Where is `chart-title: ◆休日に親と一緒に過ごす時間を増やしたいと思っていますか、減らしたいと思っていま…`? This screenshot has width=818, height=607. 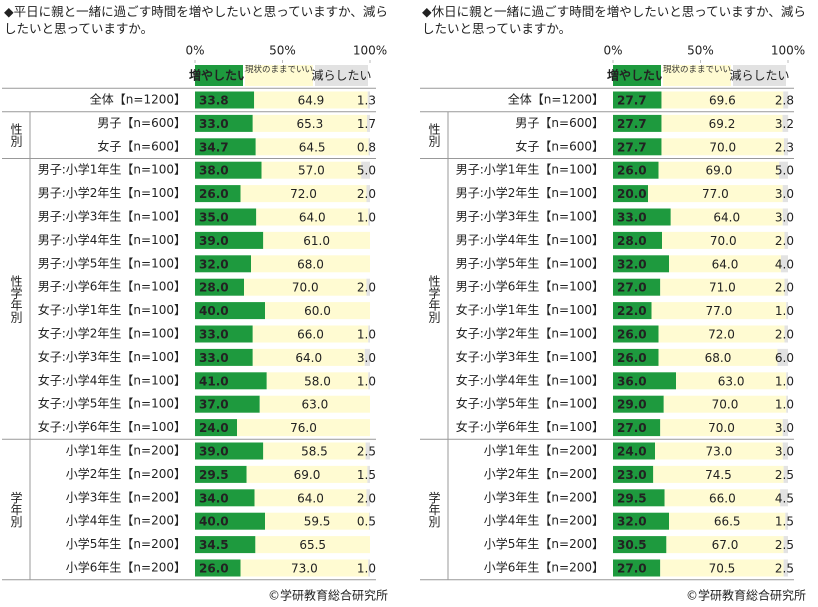
chart-title: ◆休日に親と一緒に過ごす時間を増やしたいと思っていますか、減らしたいと思っていま… is located at coordinates (614, 20).